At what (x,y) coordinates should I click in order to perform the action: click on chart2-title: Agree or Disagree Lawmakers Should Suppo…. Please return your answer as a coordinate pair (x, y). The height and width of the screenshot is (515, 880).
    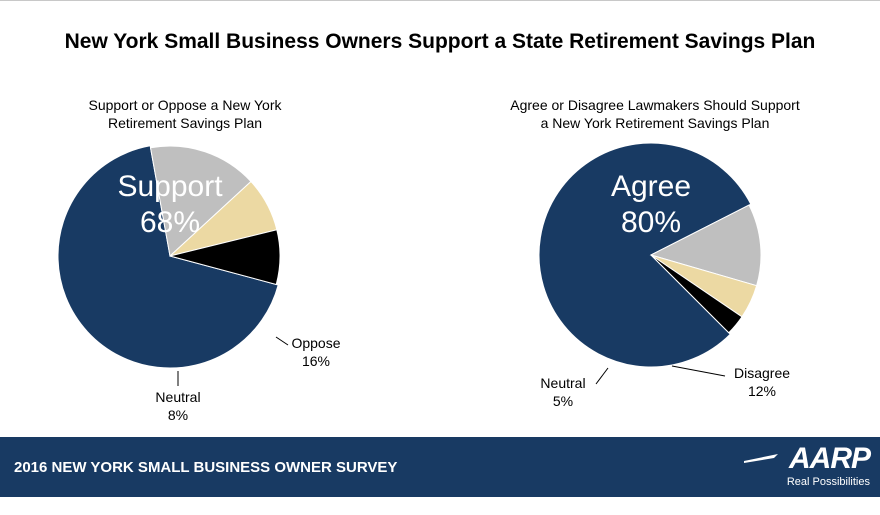
    Looking at the image, I should click on (655, 114).